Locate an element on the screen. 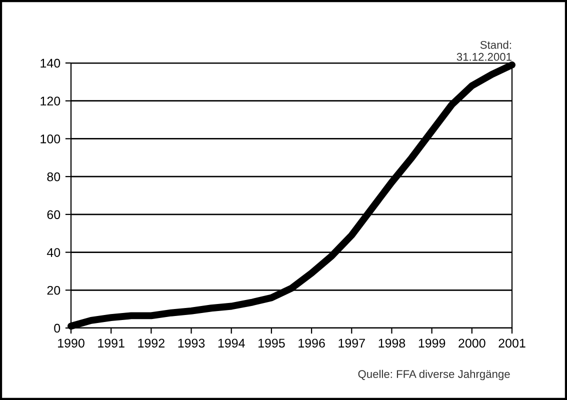 Image resolution: width=567 pixels, height=400 pixels. x-tick-label: 1991 is located at coordinates (111, 343).